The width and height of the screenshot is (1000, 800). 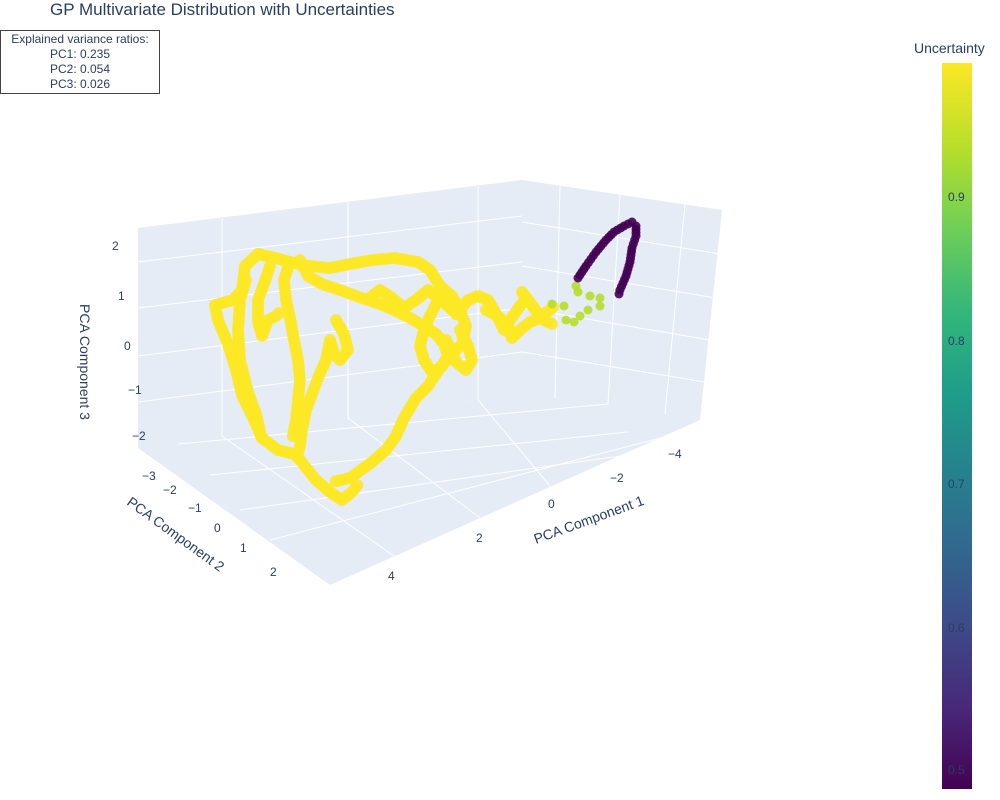 What do you see at coordinates (127, 346) in the screenshot?
I see `z-tick-label: 0` at bounding box center [127, 346].